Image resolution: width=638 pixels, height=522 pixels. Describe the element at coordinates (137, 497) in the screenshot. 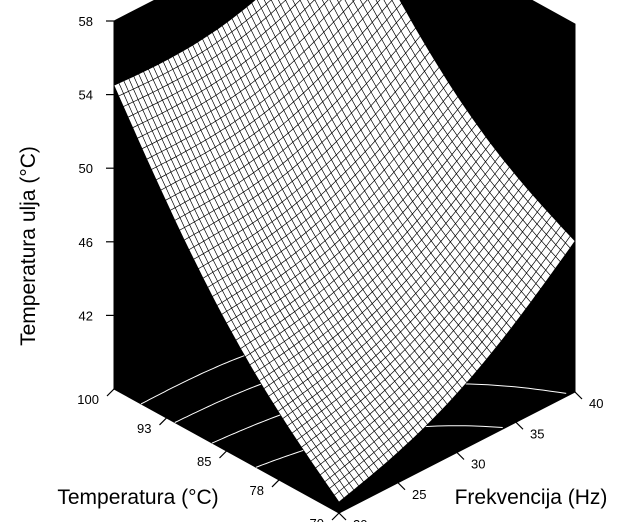

I see `x-axis-label: Temperatura (°C)` at that location.